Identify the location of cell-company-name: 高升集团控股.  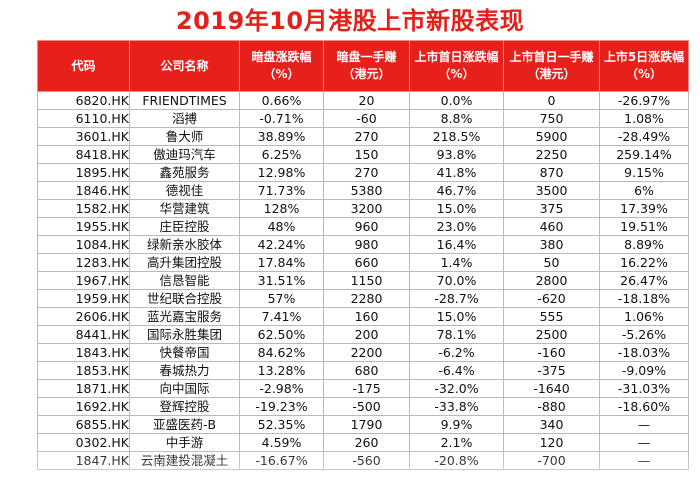
(184, 262).